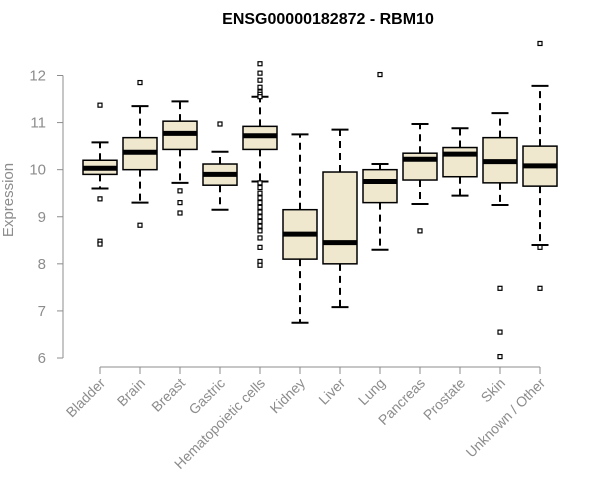 Image resolution: width=600 pixels, height=500 pixels. What do you see at coordinates (331, 391) in the screenshot?
I see `x-tick-label: Liver` at bounding box center [331, 391].